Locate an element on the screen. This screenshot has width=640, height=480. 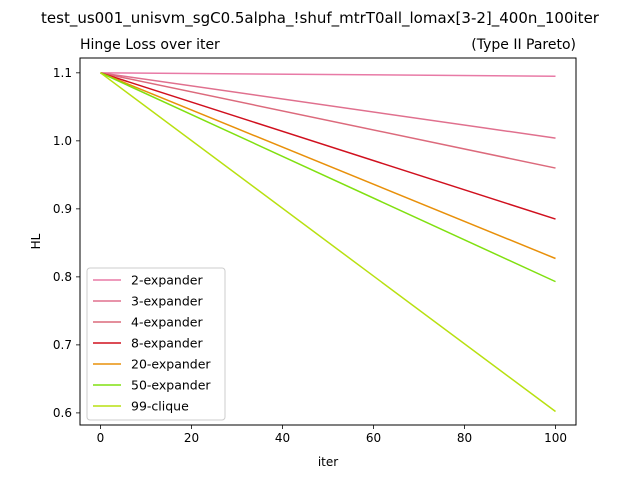
x-tick-label: 80 is located at coordinates (464, 438).